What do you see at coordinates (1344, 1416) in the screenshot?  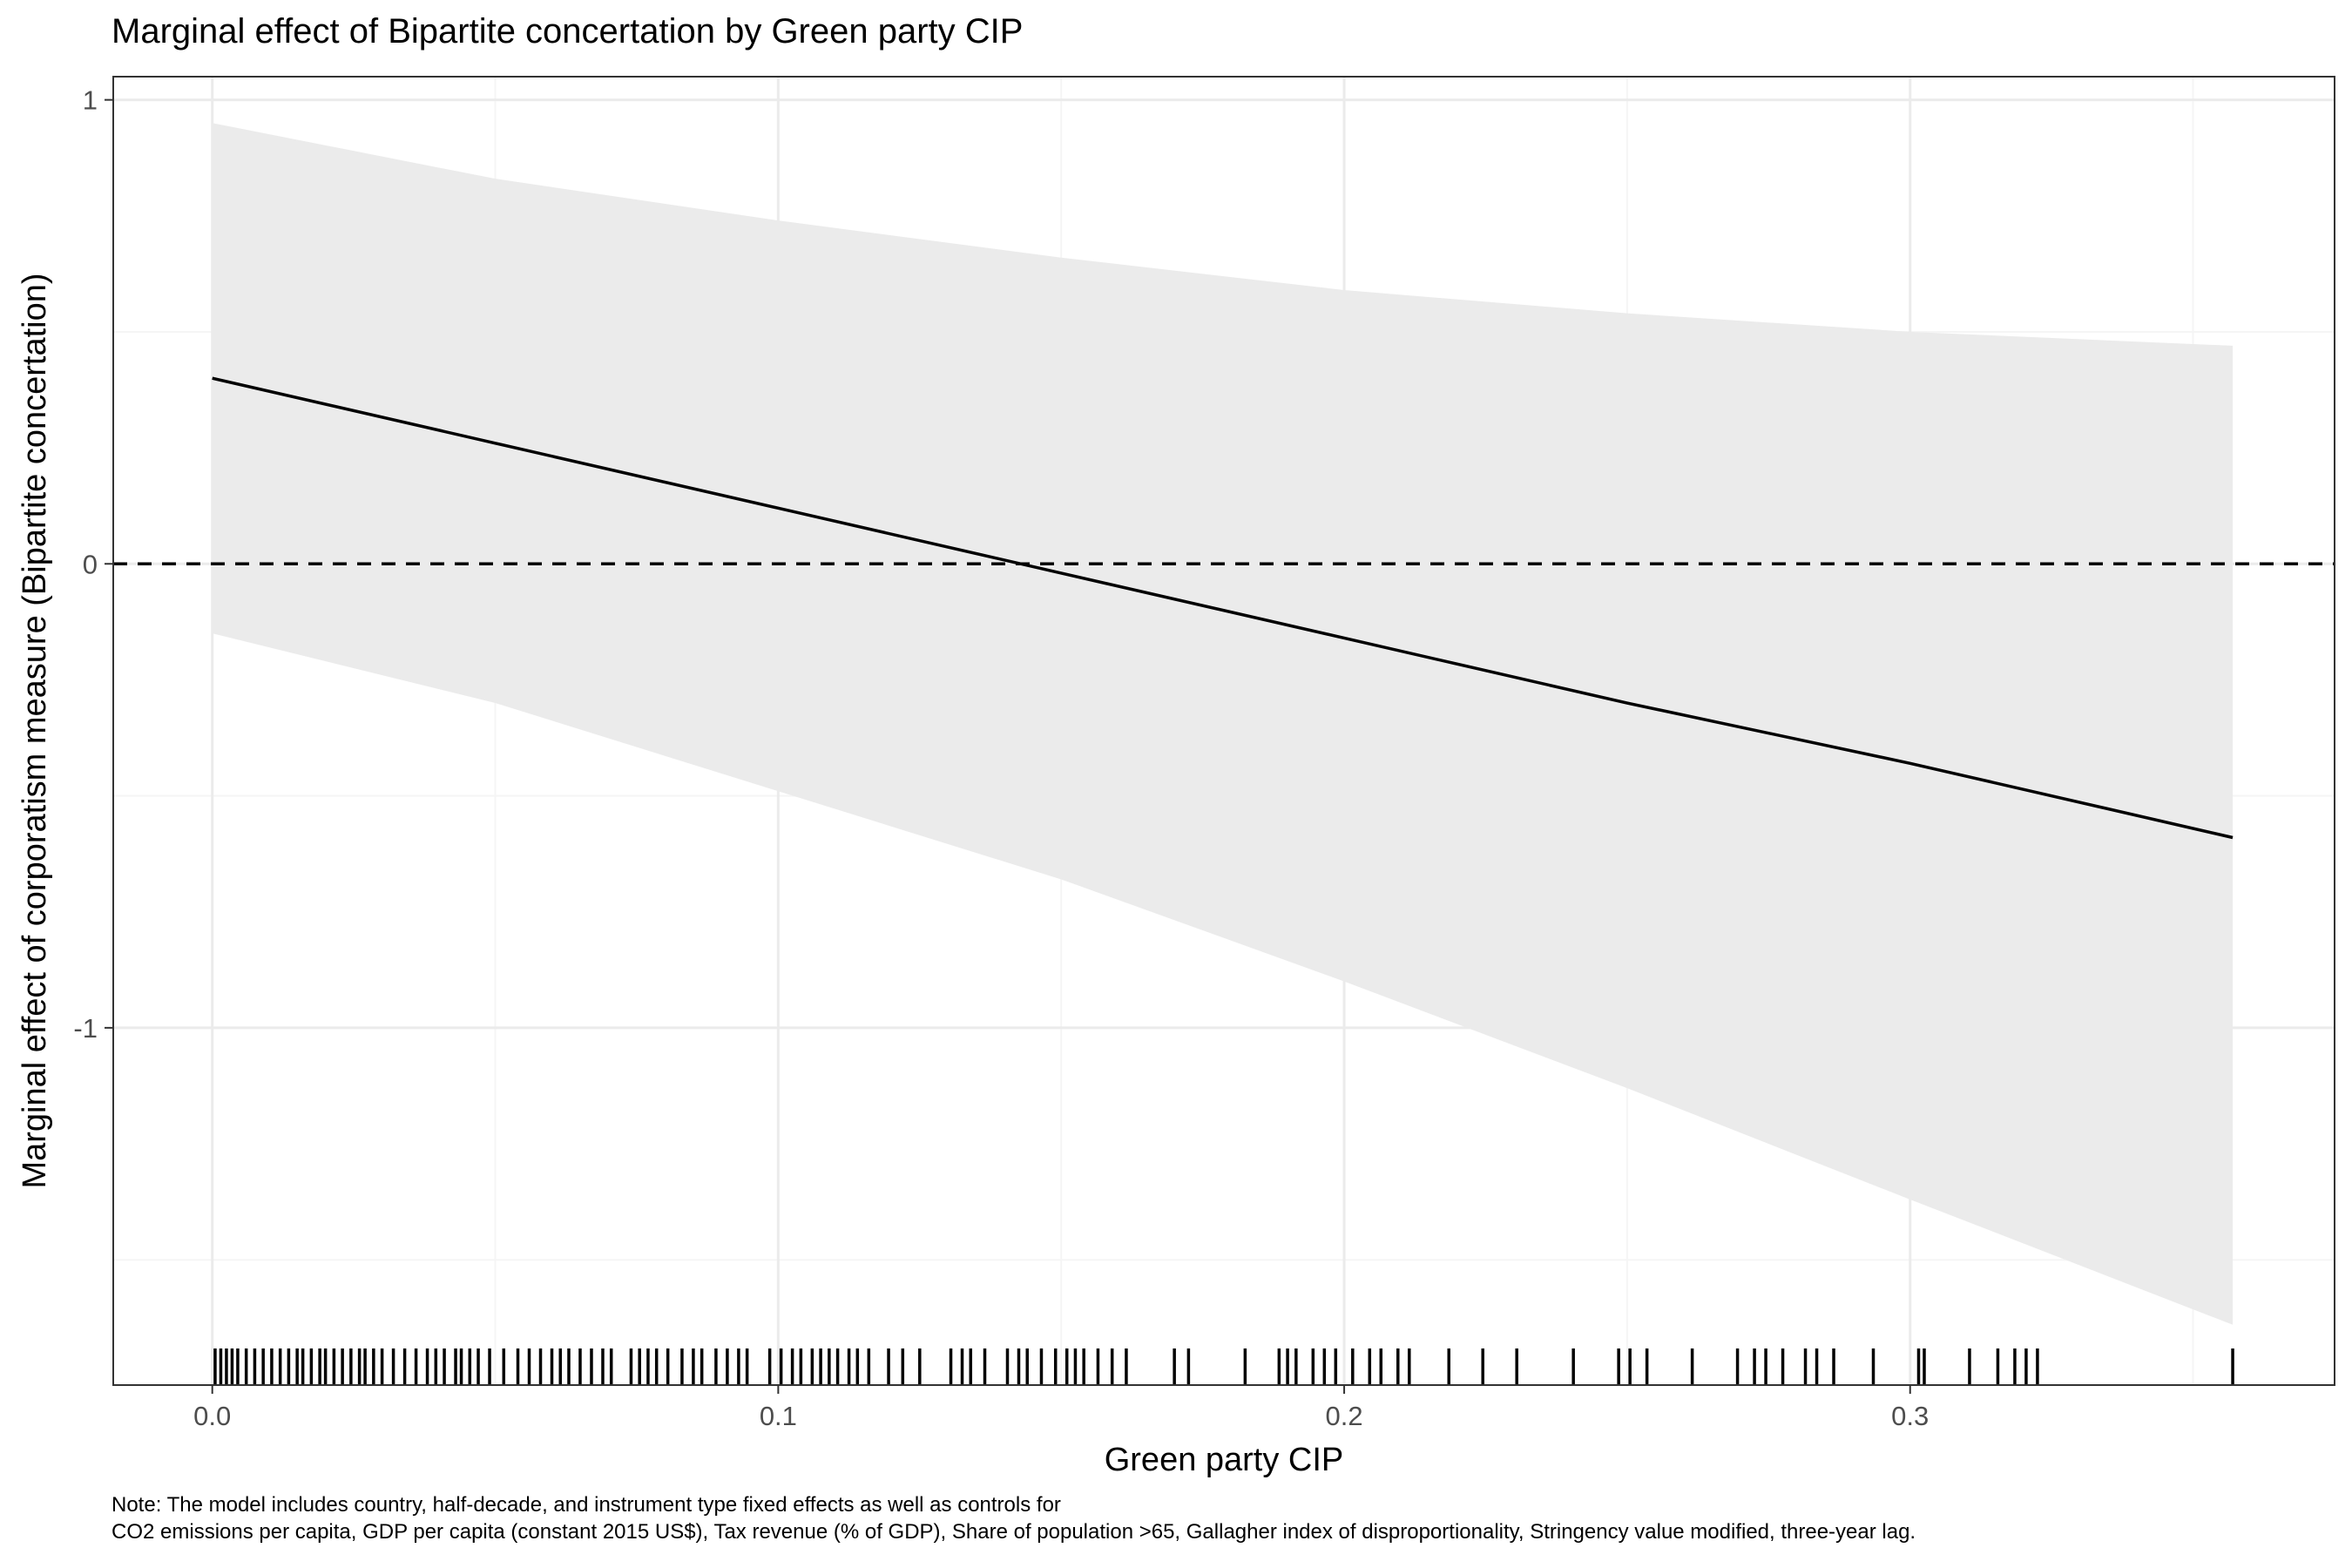 I see `x-tick-label: 0.2` at bounding box center [1344, 1416].